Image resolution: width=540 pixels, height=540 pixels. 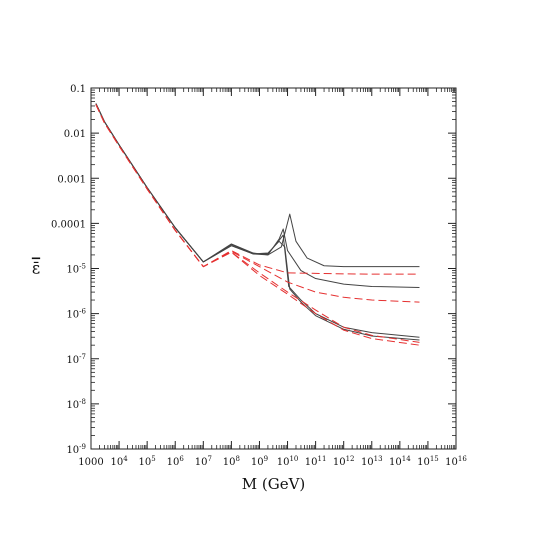 What do you see at coordinates (36, 268) in the screenshot?
I see `y-axis-label: ε̄` at bounding box center [36, 268].